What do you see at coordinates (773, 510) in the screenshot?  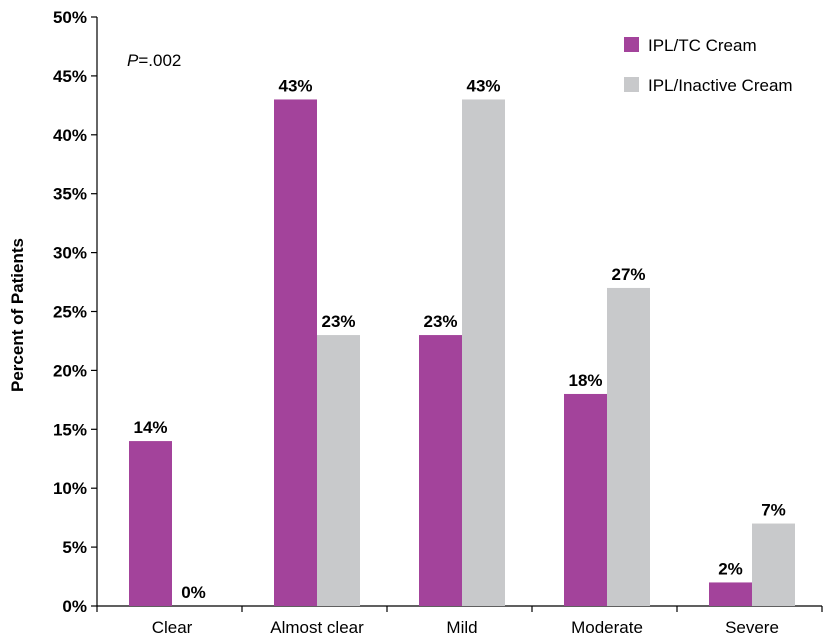 I see `bar-value-label: 7%` at bounding box center [773, 510].